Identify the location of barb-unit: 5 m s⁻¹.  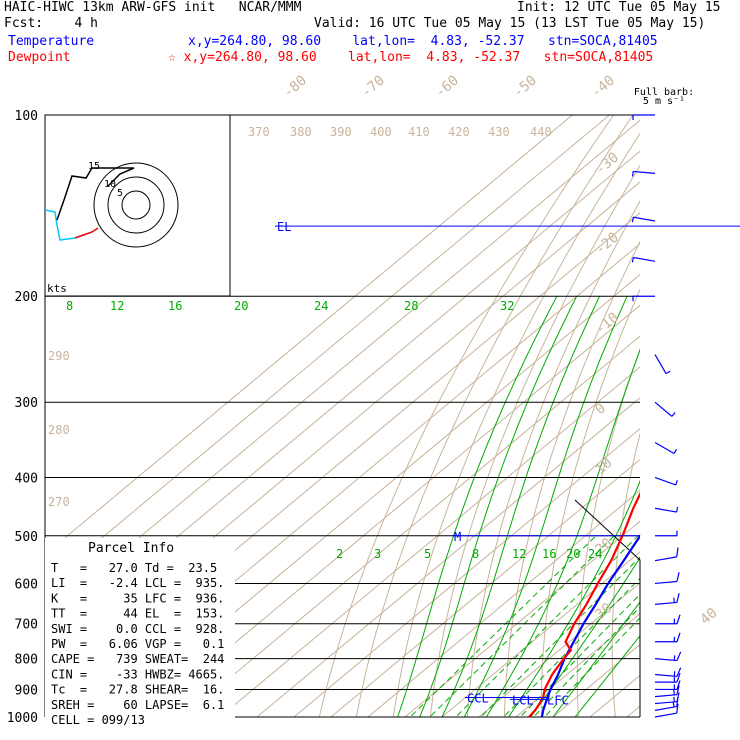
(664, 101).